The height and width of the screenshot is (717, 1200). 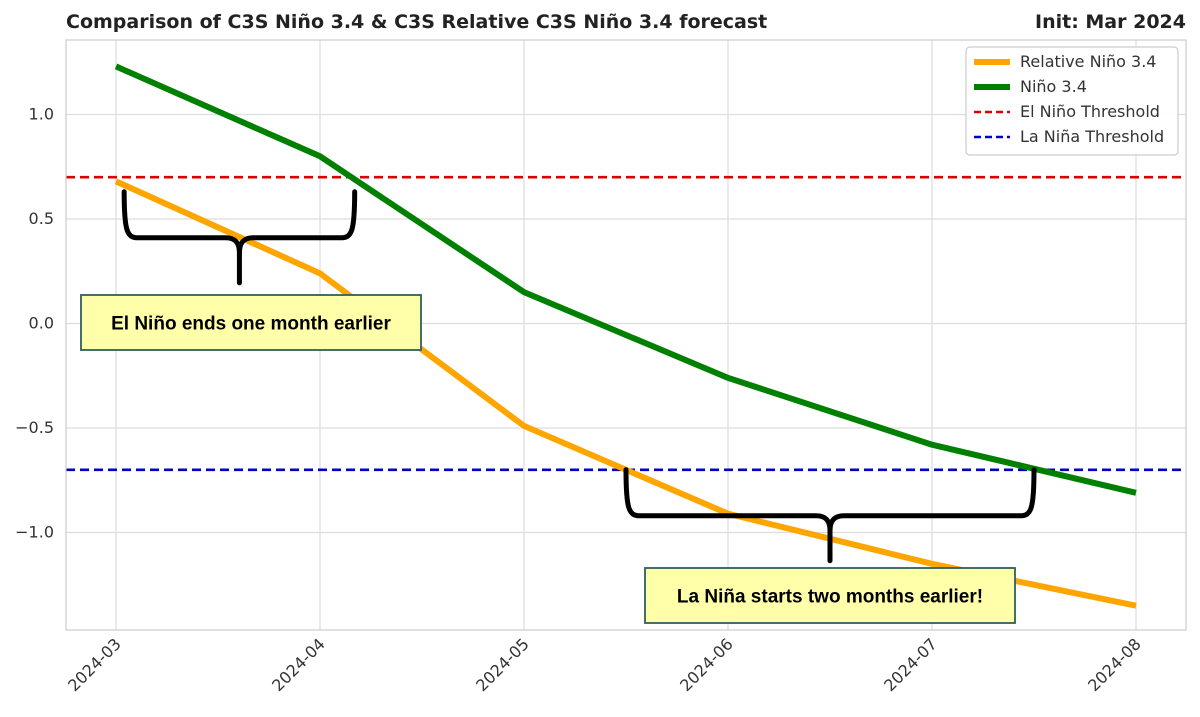 What do you see at coordinates (1114, 664) in the screenshot?
I see `x-tick-label: 2024-08` at bounding box center [1114, 664].